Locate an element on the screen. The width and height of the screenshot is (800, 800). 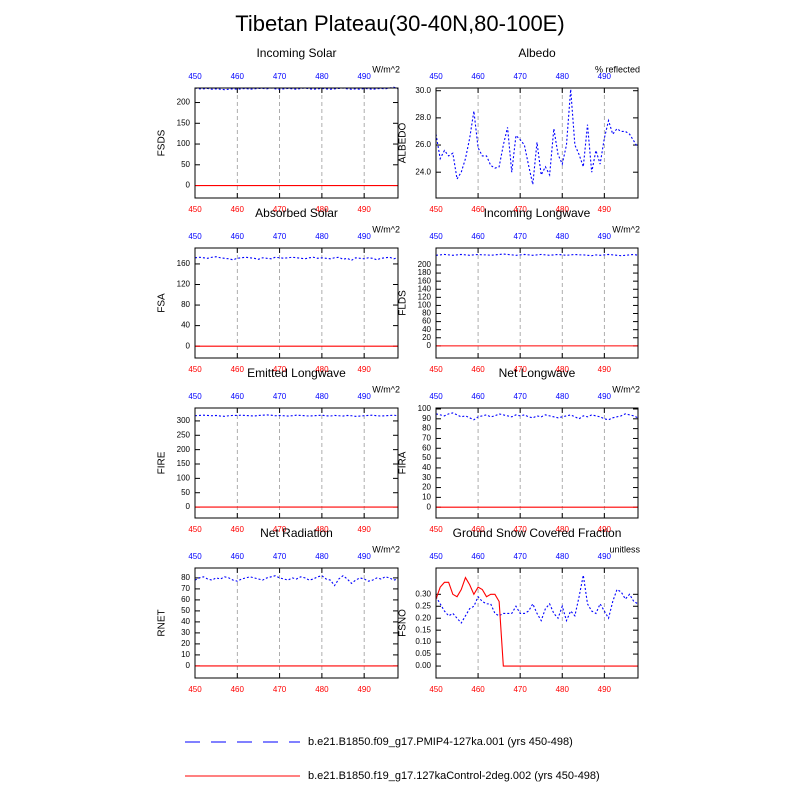
panel-title: Absorbed Solar is located at coordinates (296, 213).